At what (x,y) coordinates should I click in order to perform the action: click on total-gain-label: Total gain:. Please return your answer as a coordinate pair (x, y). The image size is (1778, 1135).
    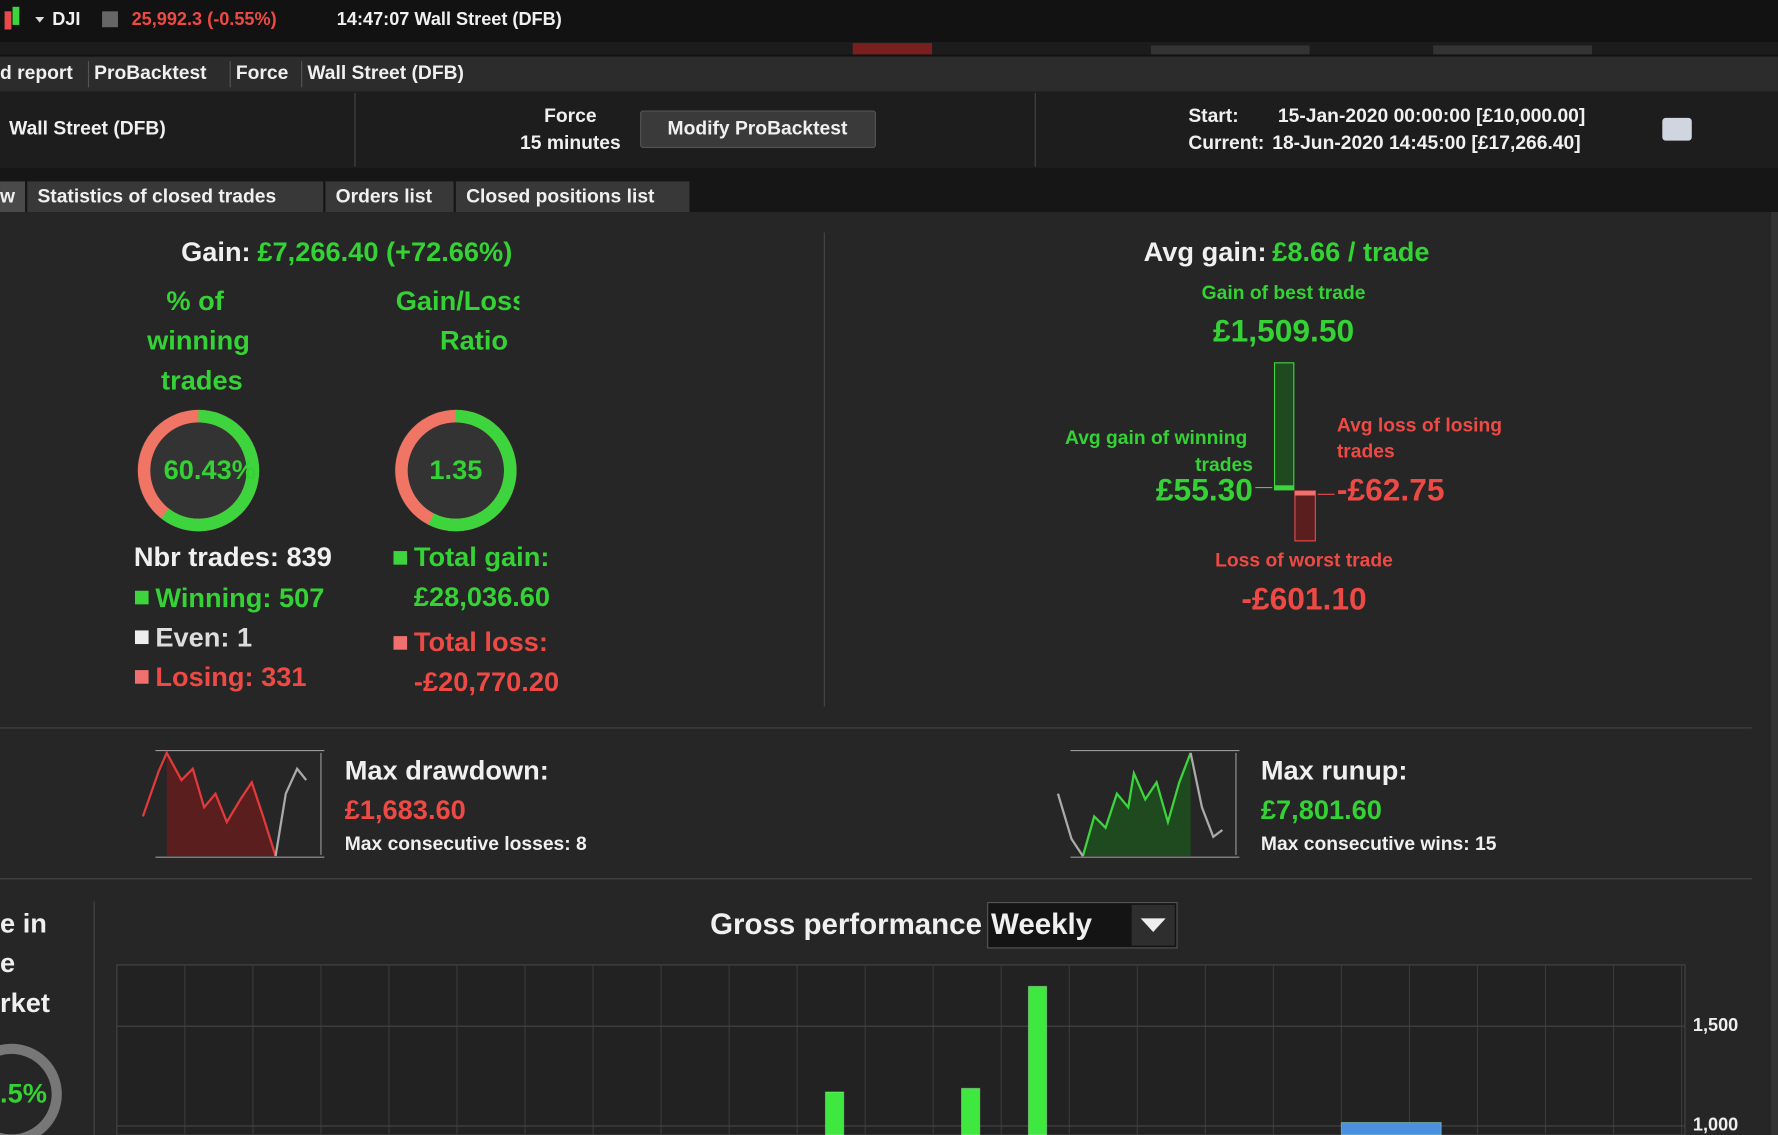
    Looking at the image, I should click on (482, 556).